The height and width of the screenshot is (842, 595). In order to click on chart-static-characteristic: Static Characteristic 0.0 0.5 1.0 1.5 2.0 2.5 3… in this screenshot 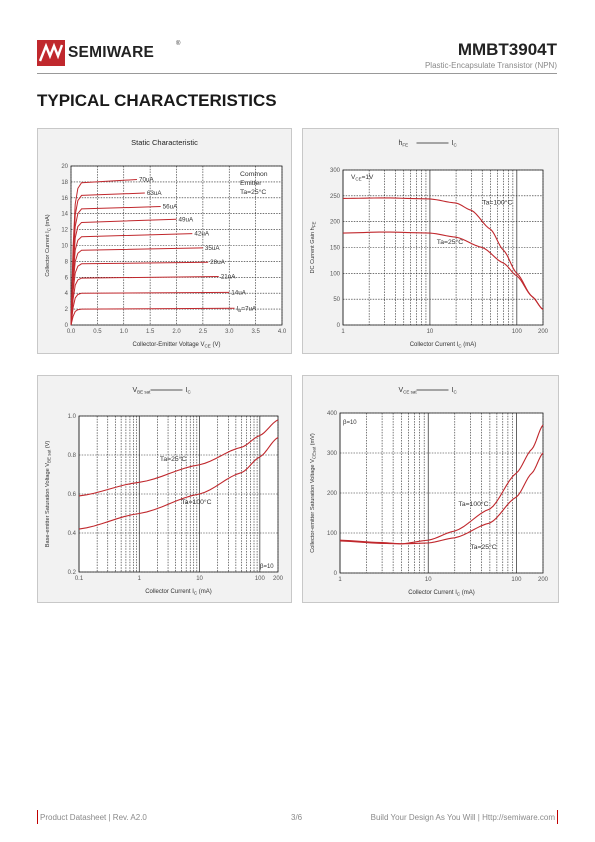, I will do `click(164, 241)`.